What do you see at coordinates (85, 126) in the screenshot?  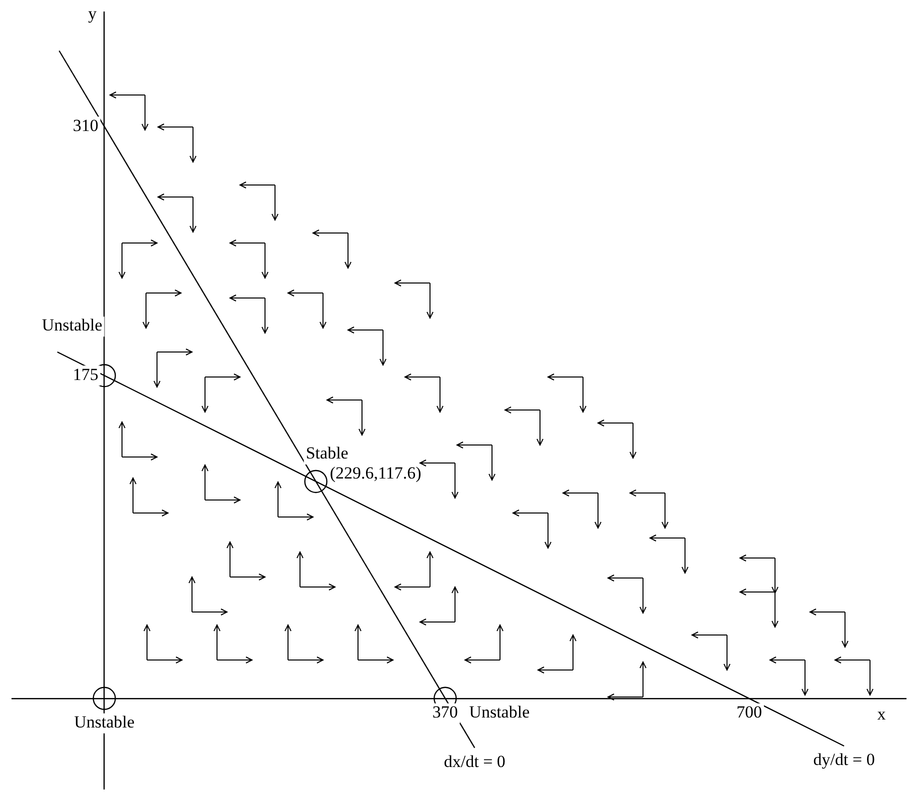 I see `y-tick-label: 310` at bounding box center [85, 126].